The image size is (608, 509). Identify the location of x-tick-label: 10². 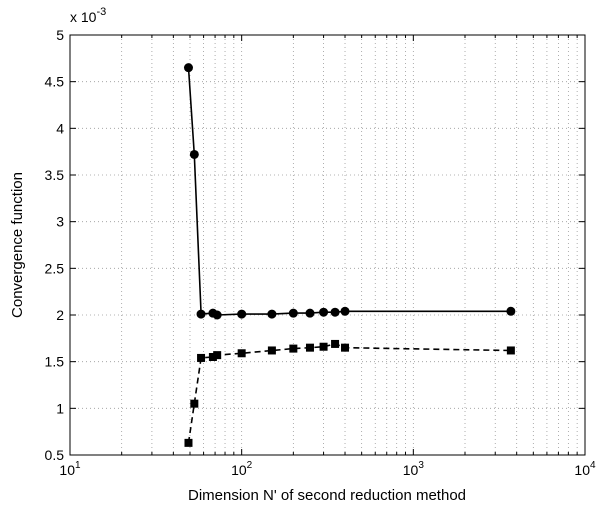
(242, 469).